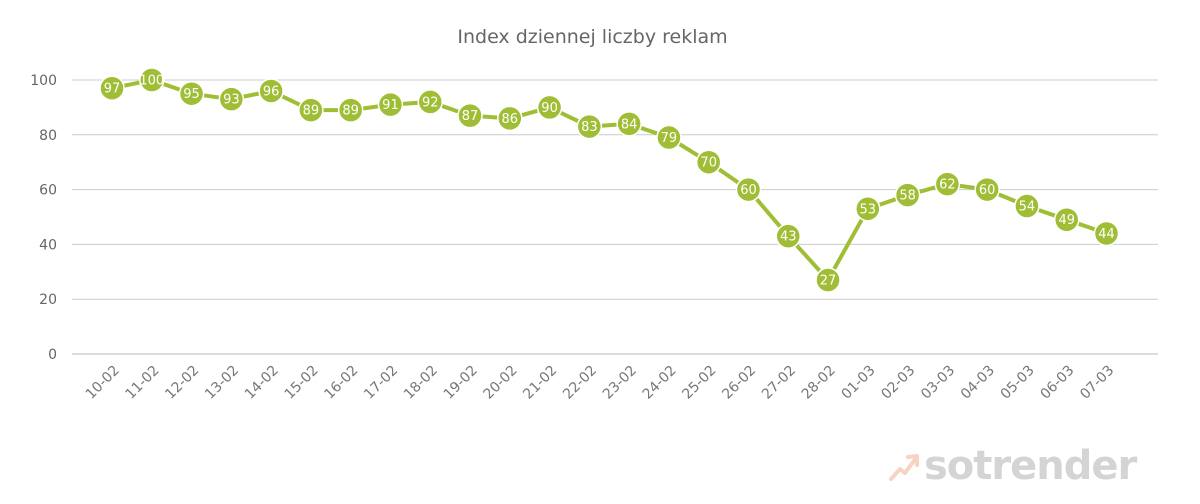 The height and width of the screenshot is (504, 1200). I want to click on y-tick-label: 40, so click(48, 245).